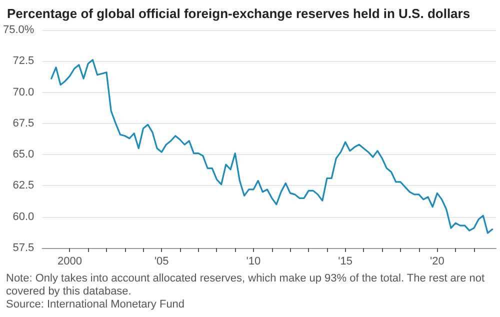 The image size is (500, 317). I want to click on y-tick-label: 70.0, so click(23, 92).